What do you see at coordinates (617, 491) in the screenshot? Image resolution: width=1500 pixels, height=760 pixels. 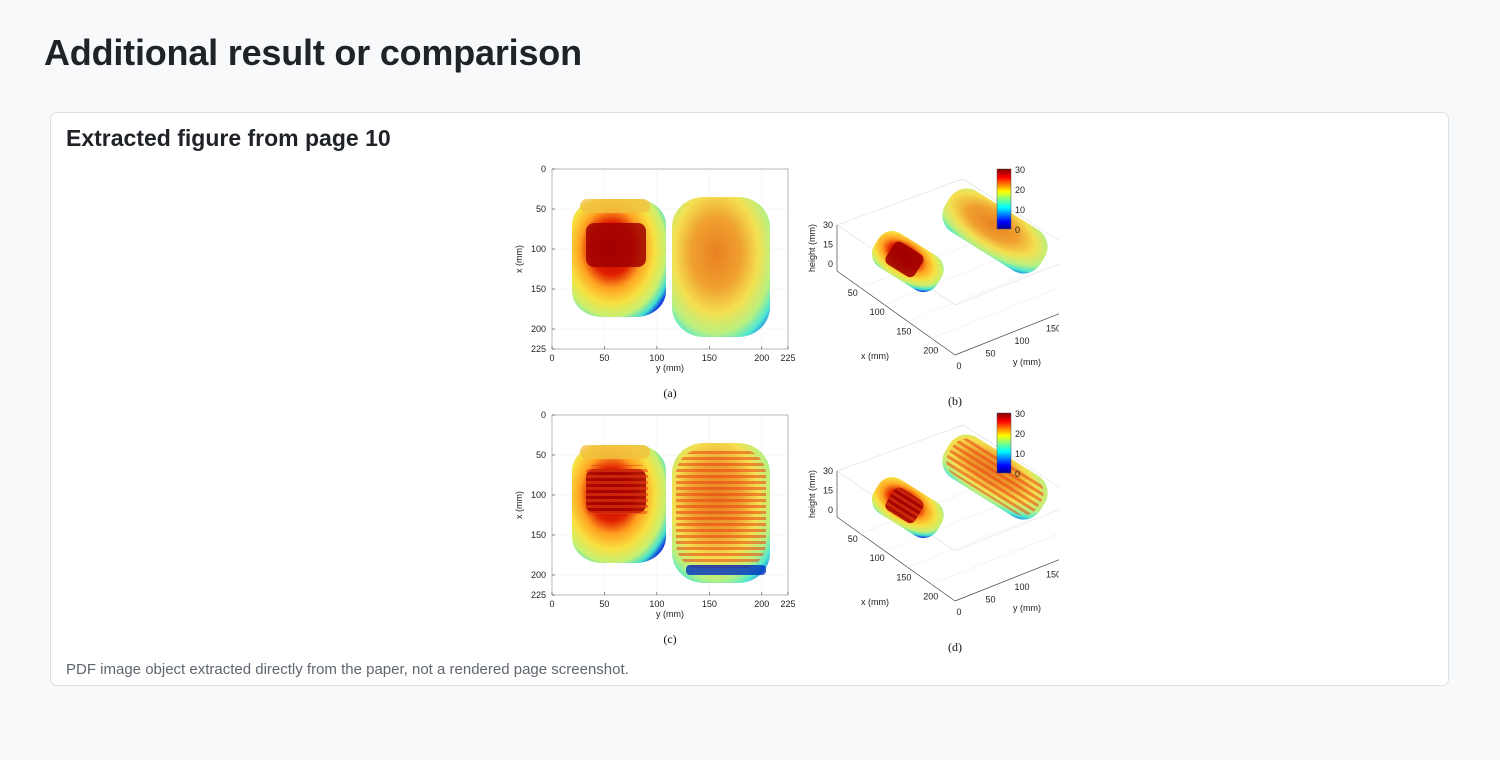 I see `car-left-stripes` at bounding box center [617, 491].